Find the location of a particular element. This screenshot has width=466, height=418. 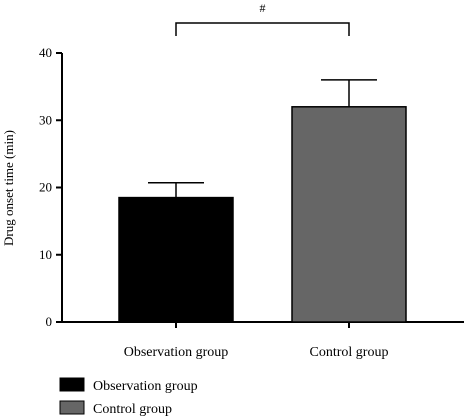

significance-bracket is located at coordinates (262, 29).